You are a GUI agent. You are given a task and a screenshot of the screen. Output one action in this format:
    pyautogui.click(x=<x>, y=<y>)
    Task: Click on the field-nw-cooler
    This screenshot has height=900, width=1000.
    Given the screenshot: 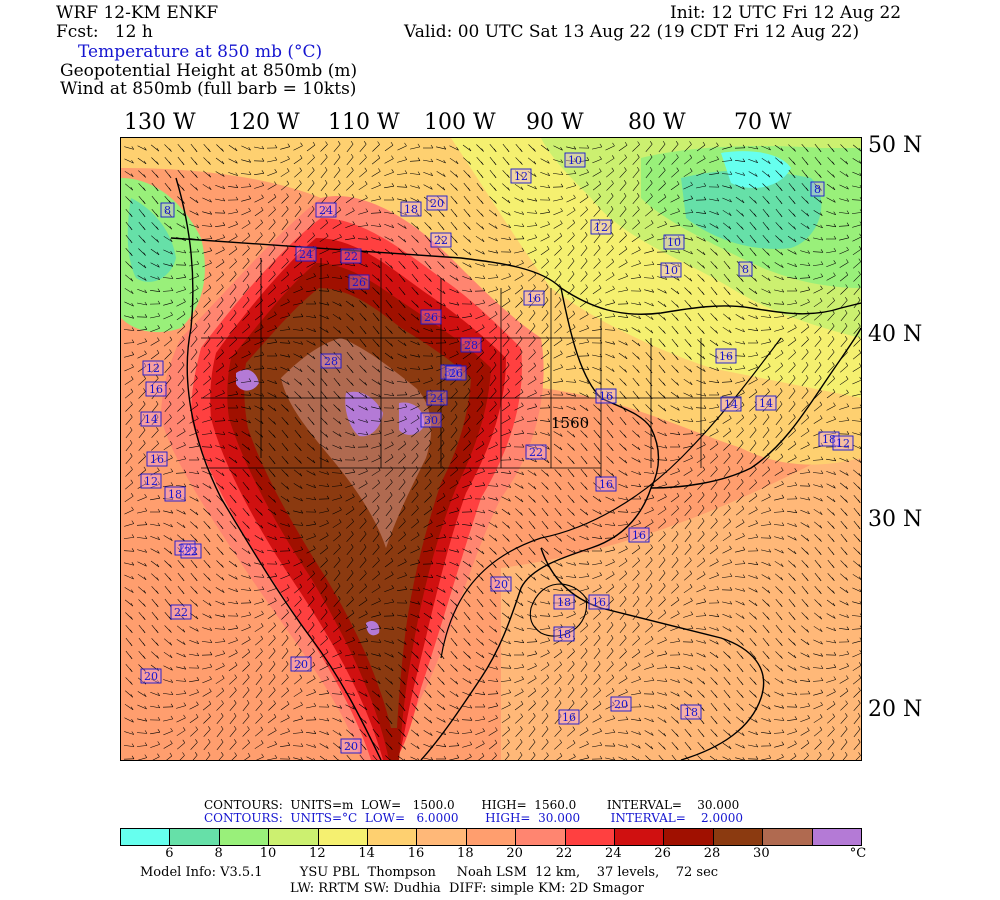 What is the action you would take?
    pyautogui.click(x=151, y=240)
    